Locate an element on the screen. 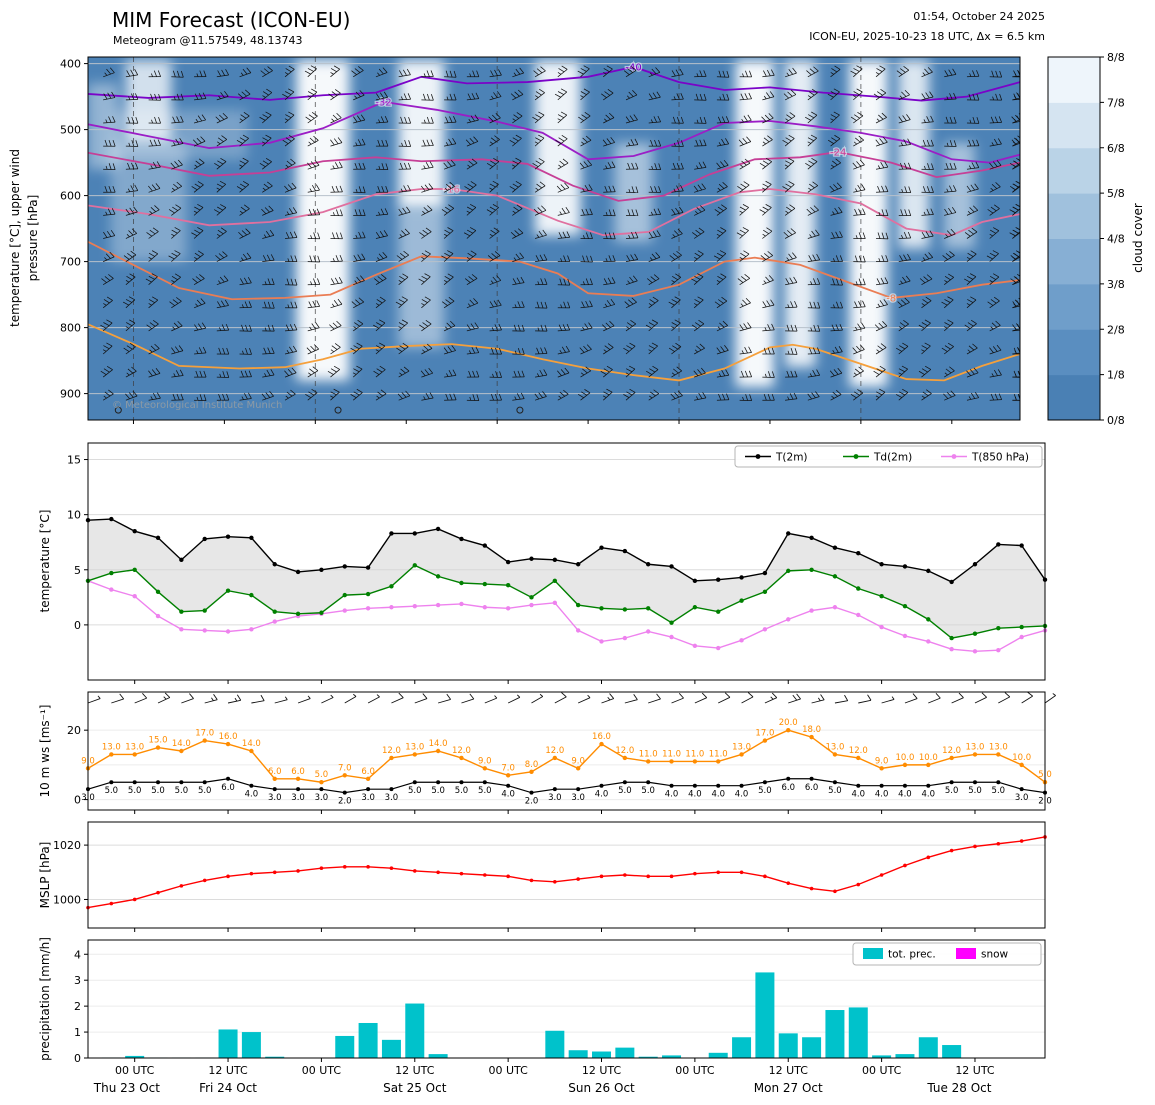  svg-text: 1020 is located at coordinates (67, 845).